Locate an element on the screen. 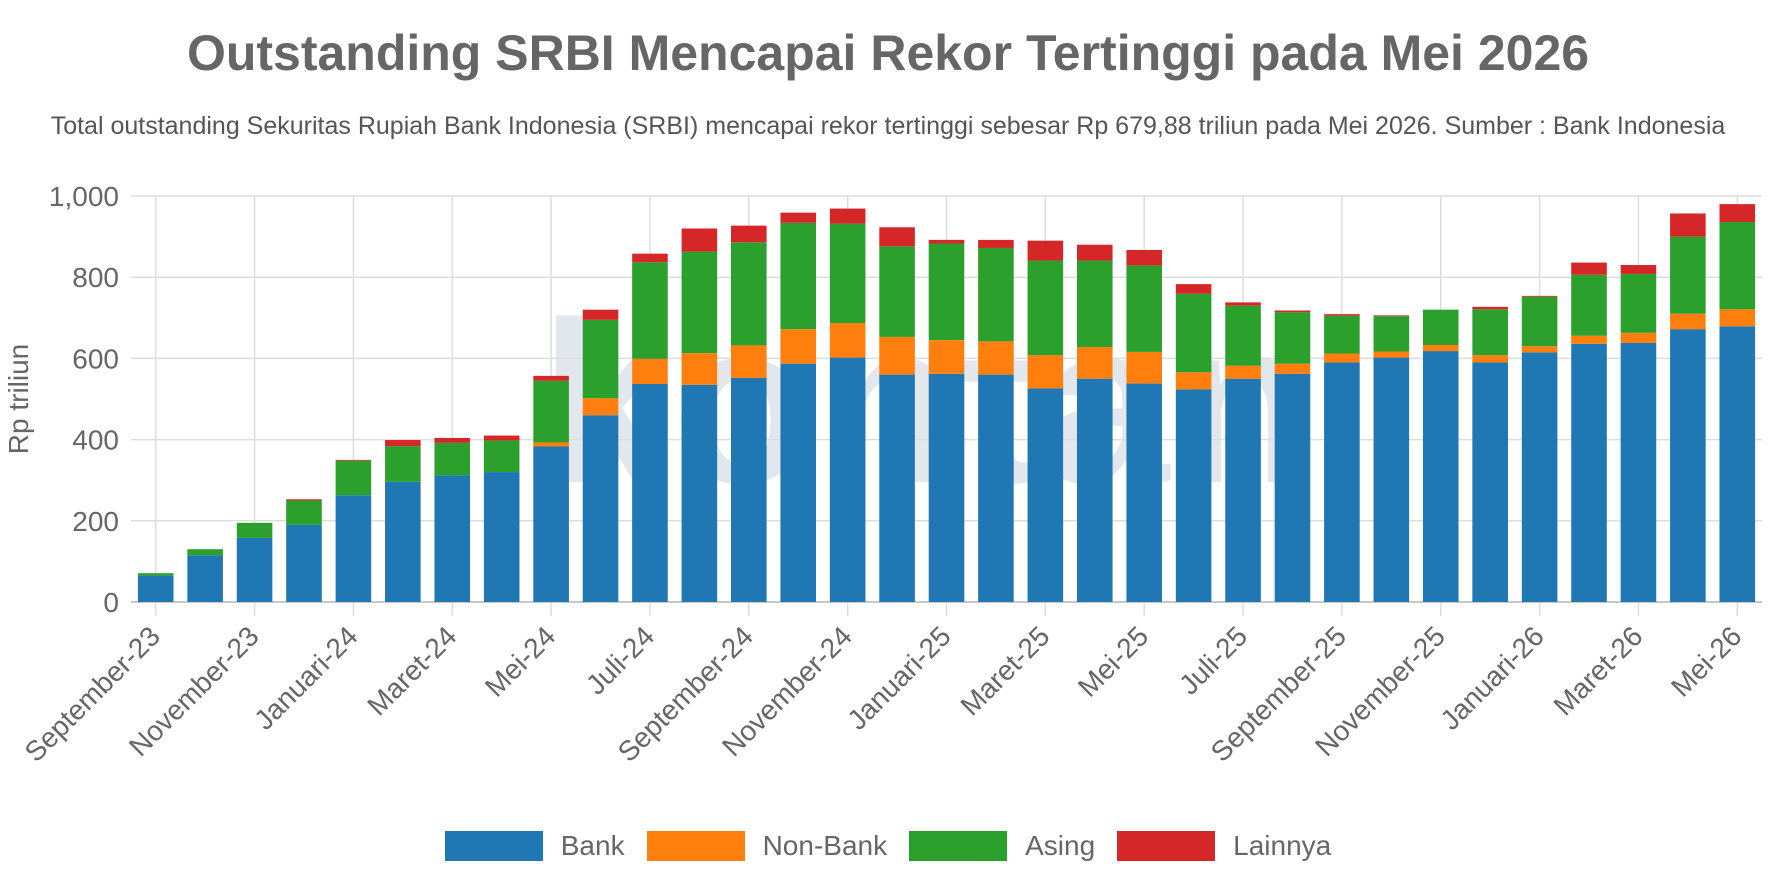  legend-item: Bank is located at coordinates (534, 846).